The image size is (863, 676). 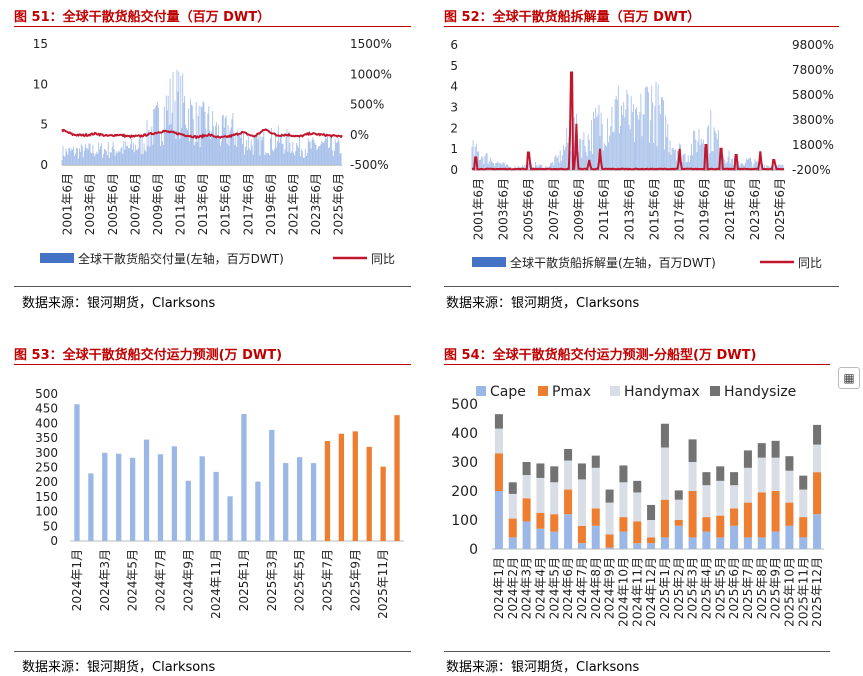 I want to click on x-tick-label: 2001年6月, so click(x=68, y=204).